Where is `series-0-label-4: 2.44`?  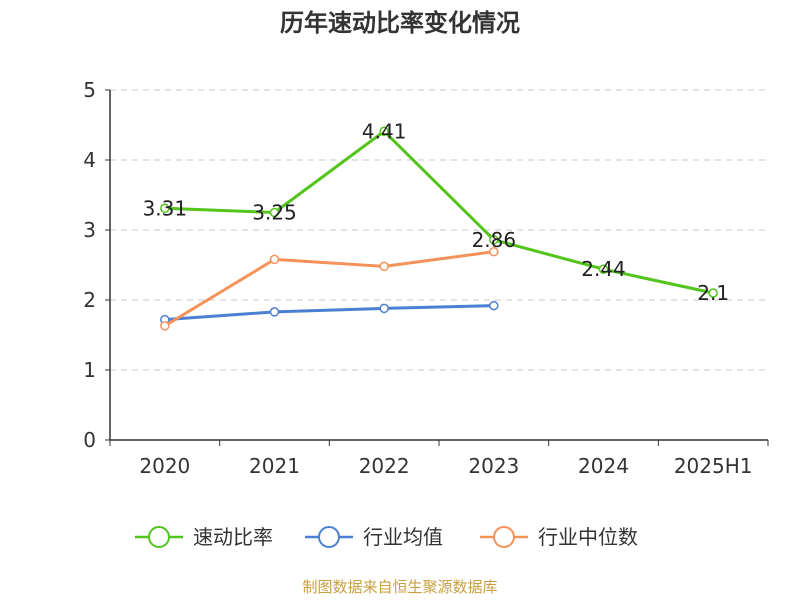 series-0-label-4: 2.44 is located at coordinates (603, 269).